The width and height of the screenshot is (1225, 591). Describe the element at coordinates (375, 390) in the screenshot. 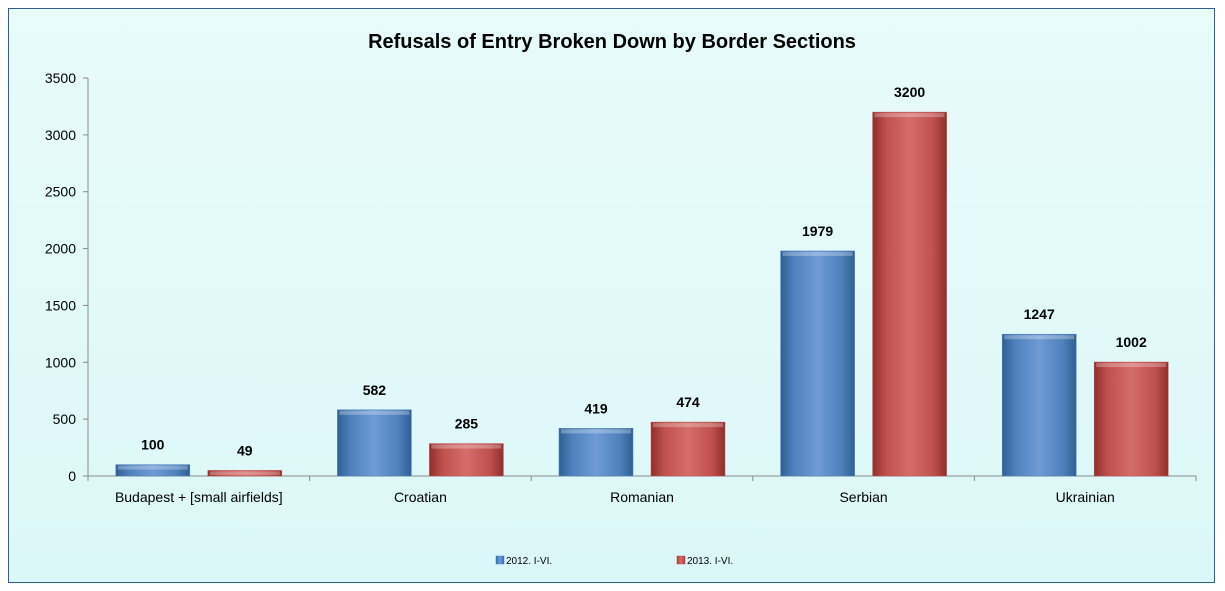

I see `data-label-2012: 582` at that location.